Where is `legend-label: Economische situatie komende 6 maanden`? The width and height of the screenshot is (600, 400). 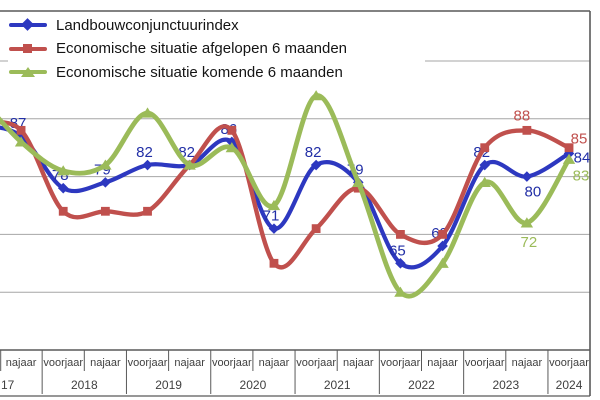 legend-label: Economische situatie komende 6 maanden is located at coordinates (199, 72).